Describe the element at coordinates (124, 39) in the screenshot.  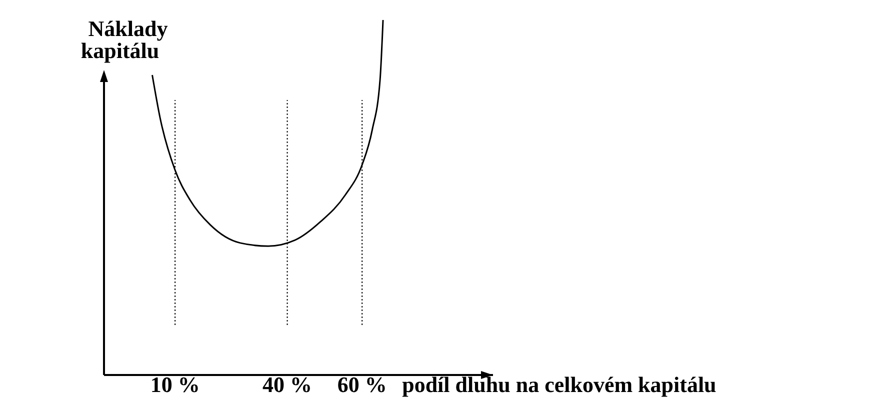
I see `y-axis-title: Náklady kapitálu` at that location.